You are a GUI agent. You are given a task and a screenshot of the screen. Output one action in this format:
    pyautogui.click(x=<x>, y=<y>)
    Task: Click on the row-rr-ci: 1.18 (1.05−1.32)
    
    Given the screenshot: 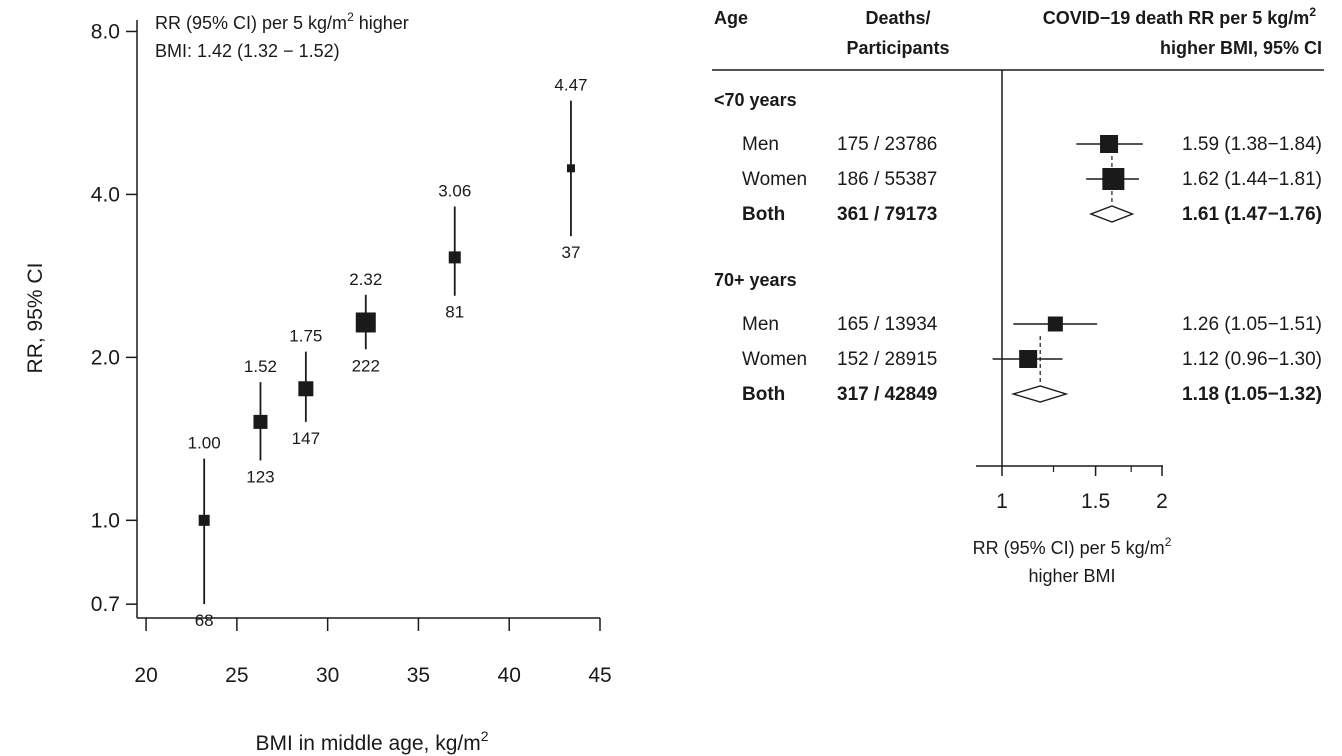 What is the action you would take?
    pyautogui.click(x=1252, y=394)
    